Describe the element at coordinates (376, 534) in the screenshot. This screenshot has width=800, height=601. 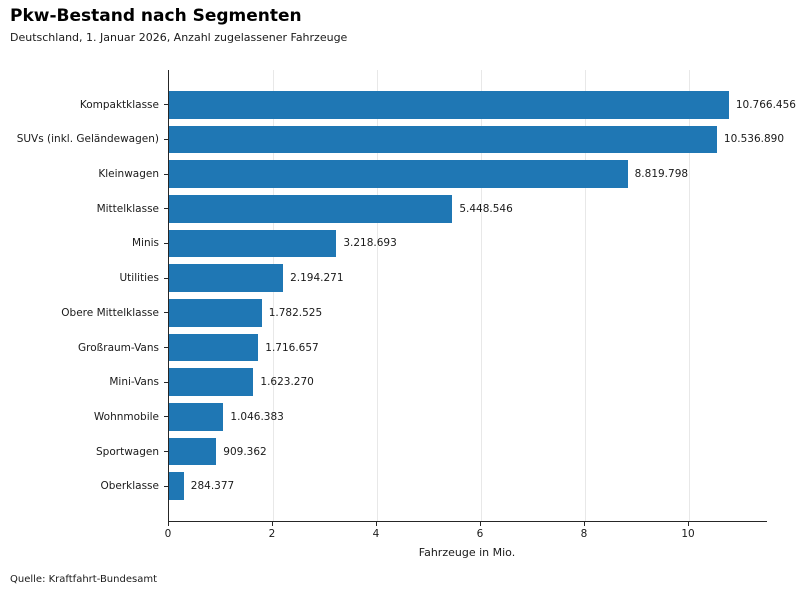
I see `x-tick-label: 4` at that location.